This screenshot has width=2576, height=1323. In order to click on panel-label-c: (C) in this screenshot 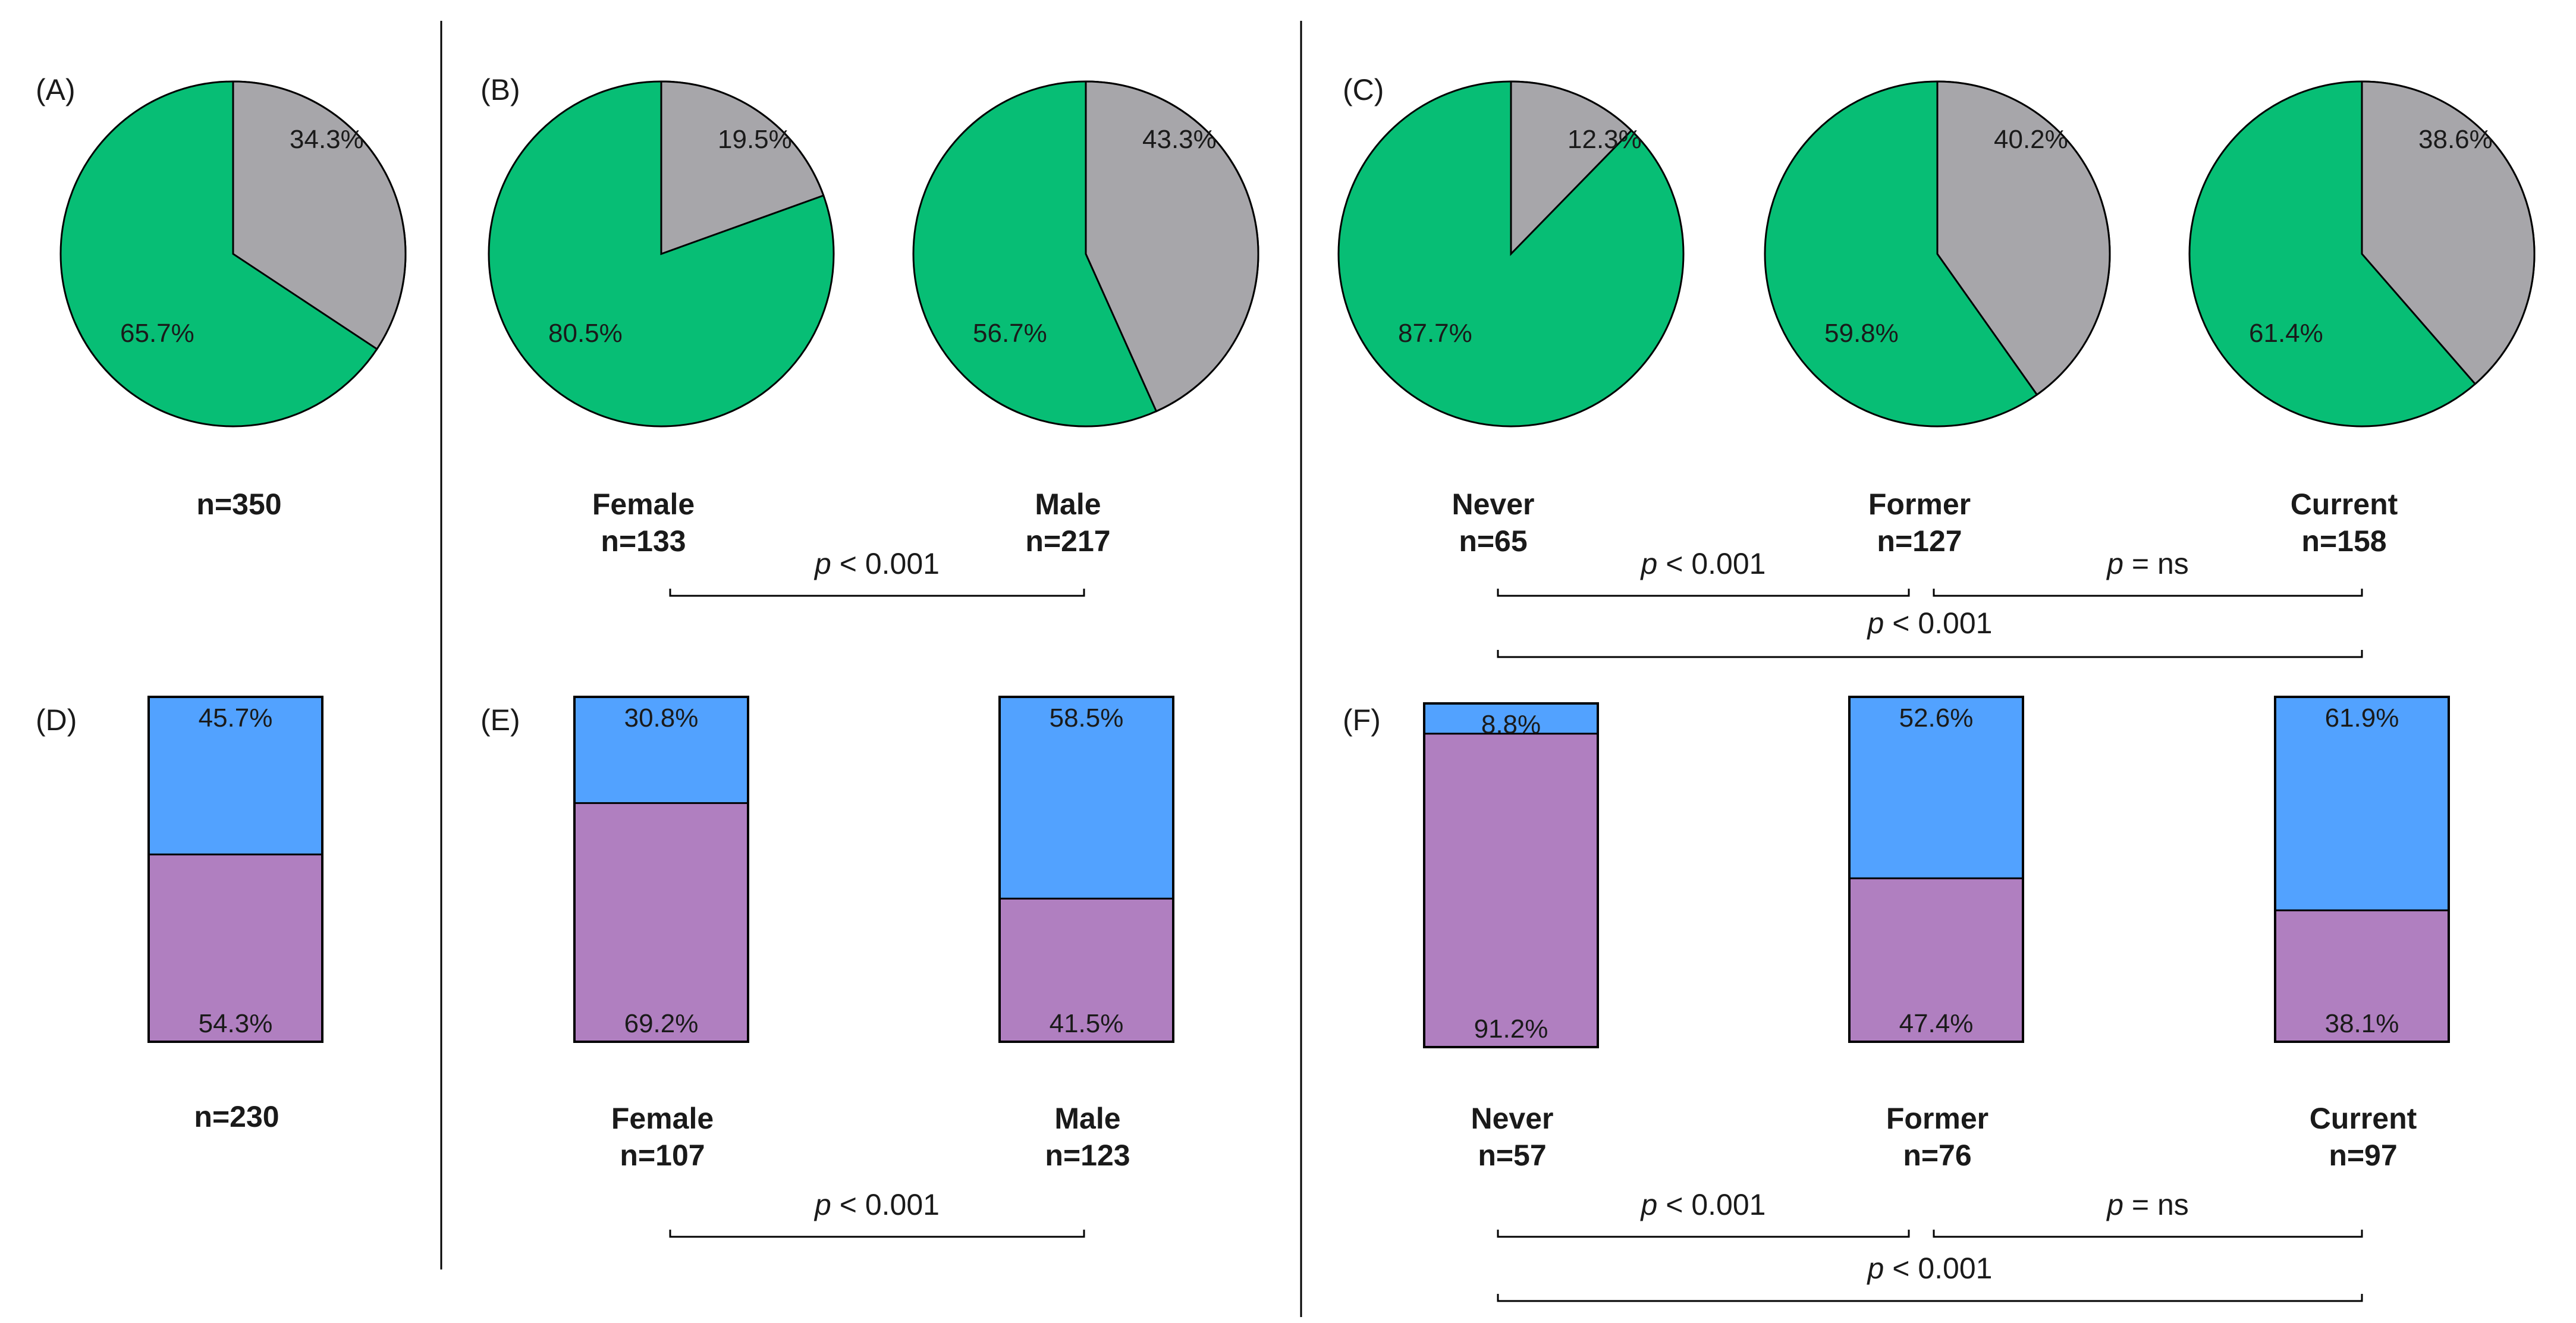, I will do `click(1363, 90)`.